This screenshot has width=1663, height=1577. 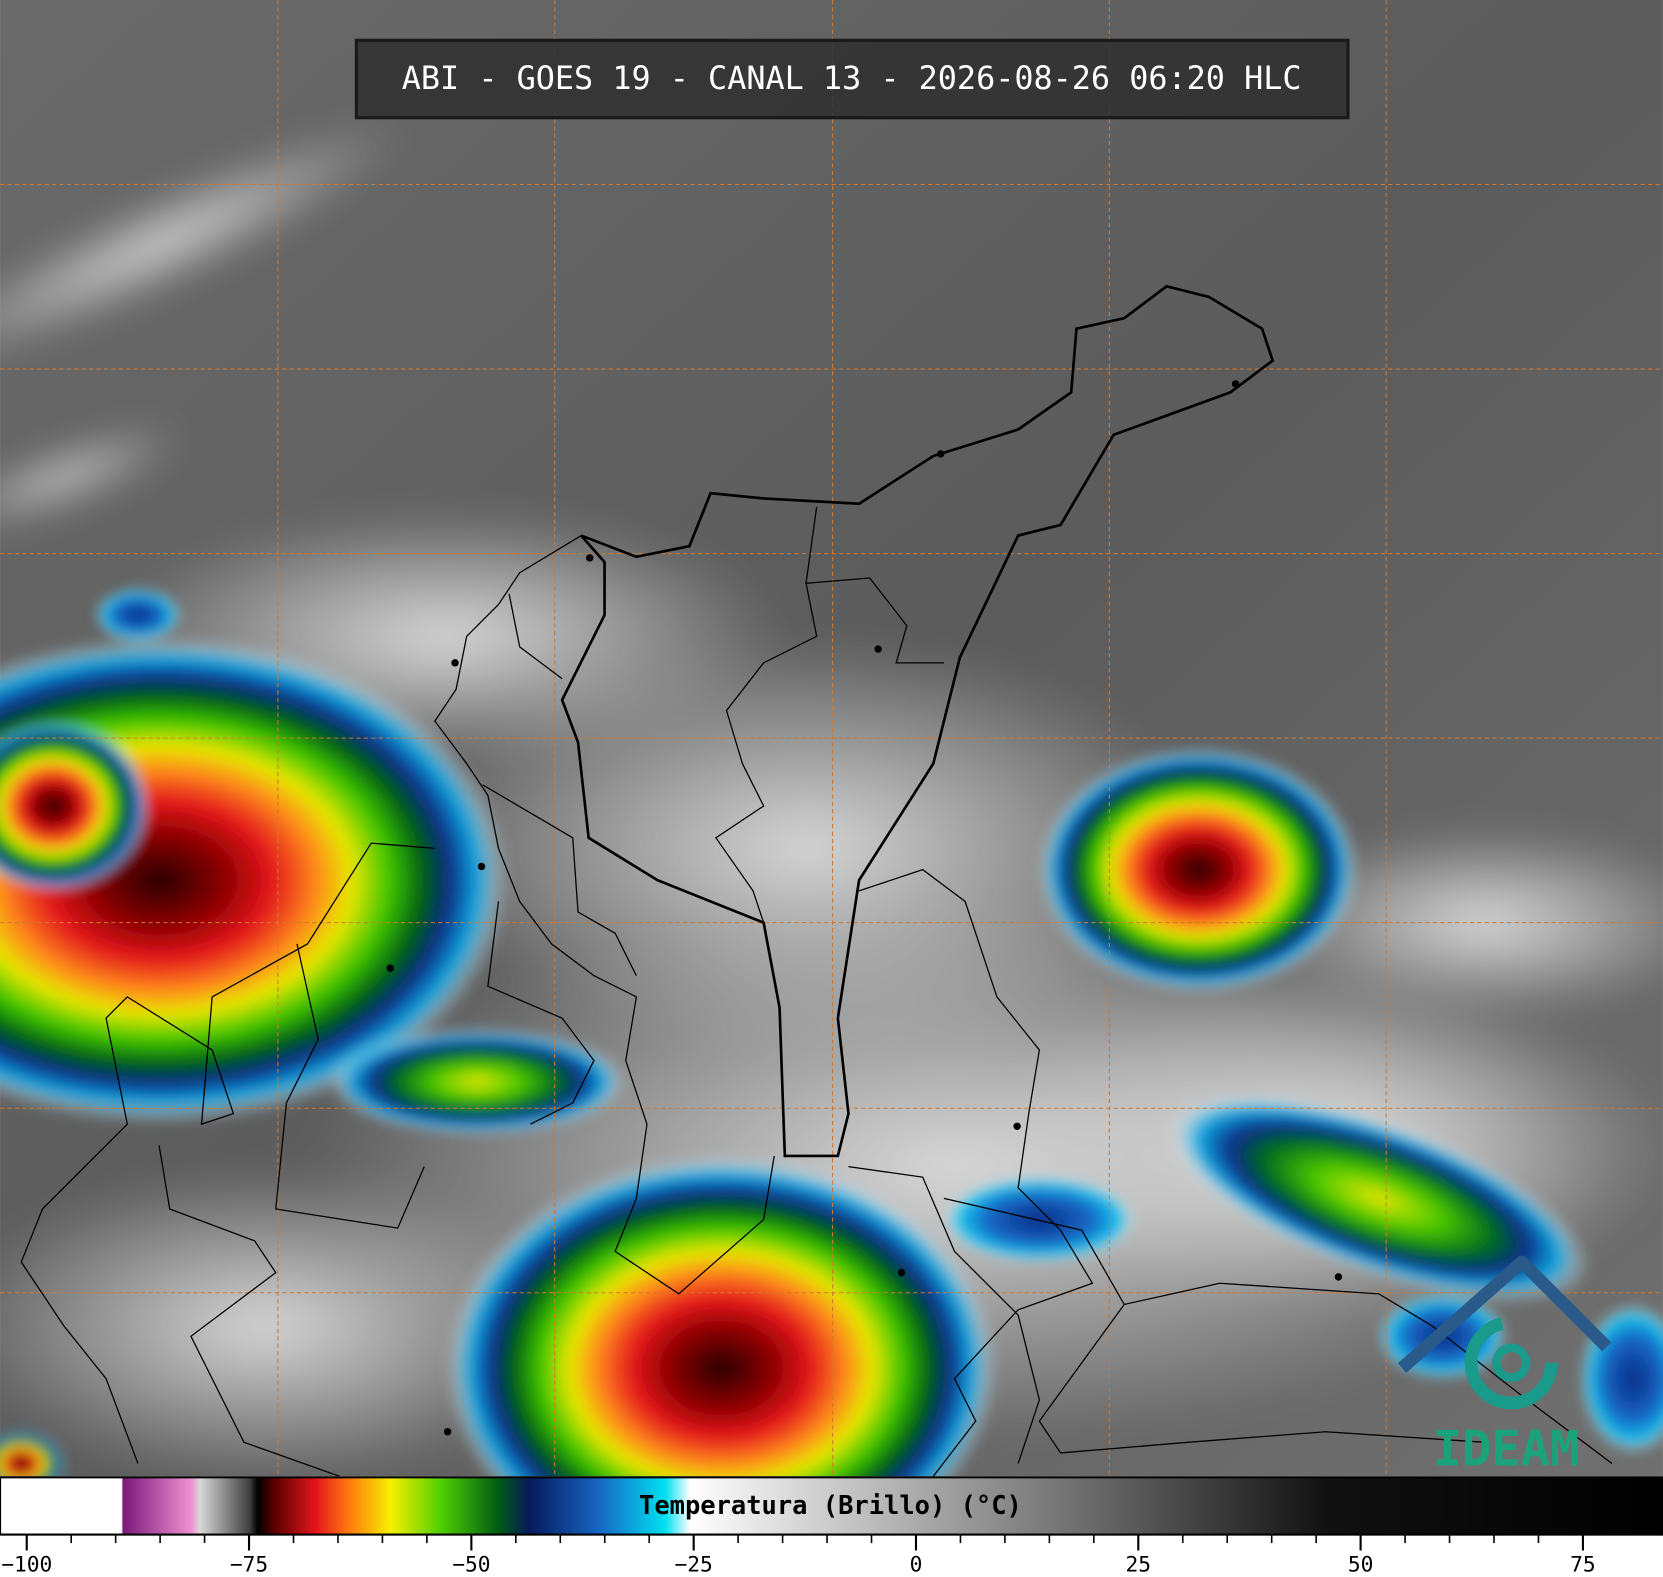 I want to click on tick-label: 0, so click(x=916, y=1565).